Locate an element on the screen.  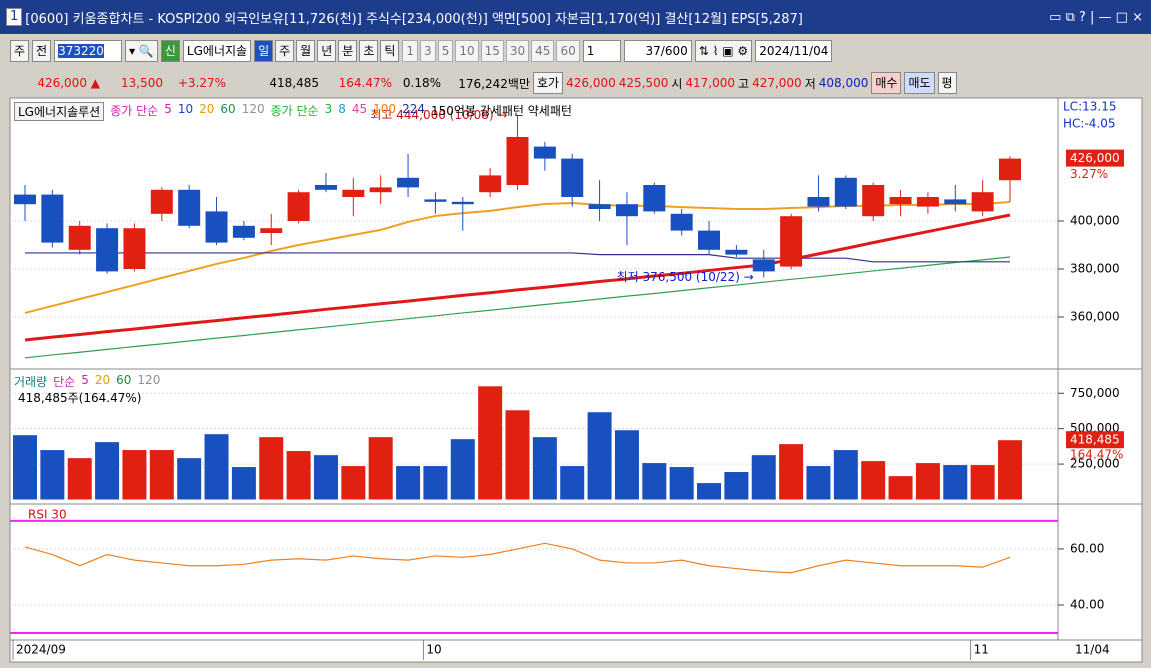
unit: 1 is located at coordinates (601, 51).